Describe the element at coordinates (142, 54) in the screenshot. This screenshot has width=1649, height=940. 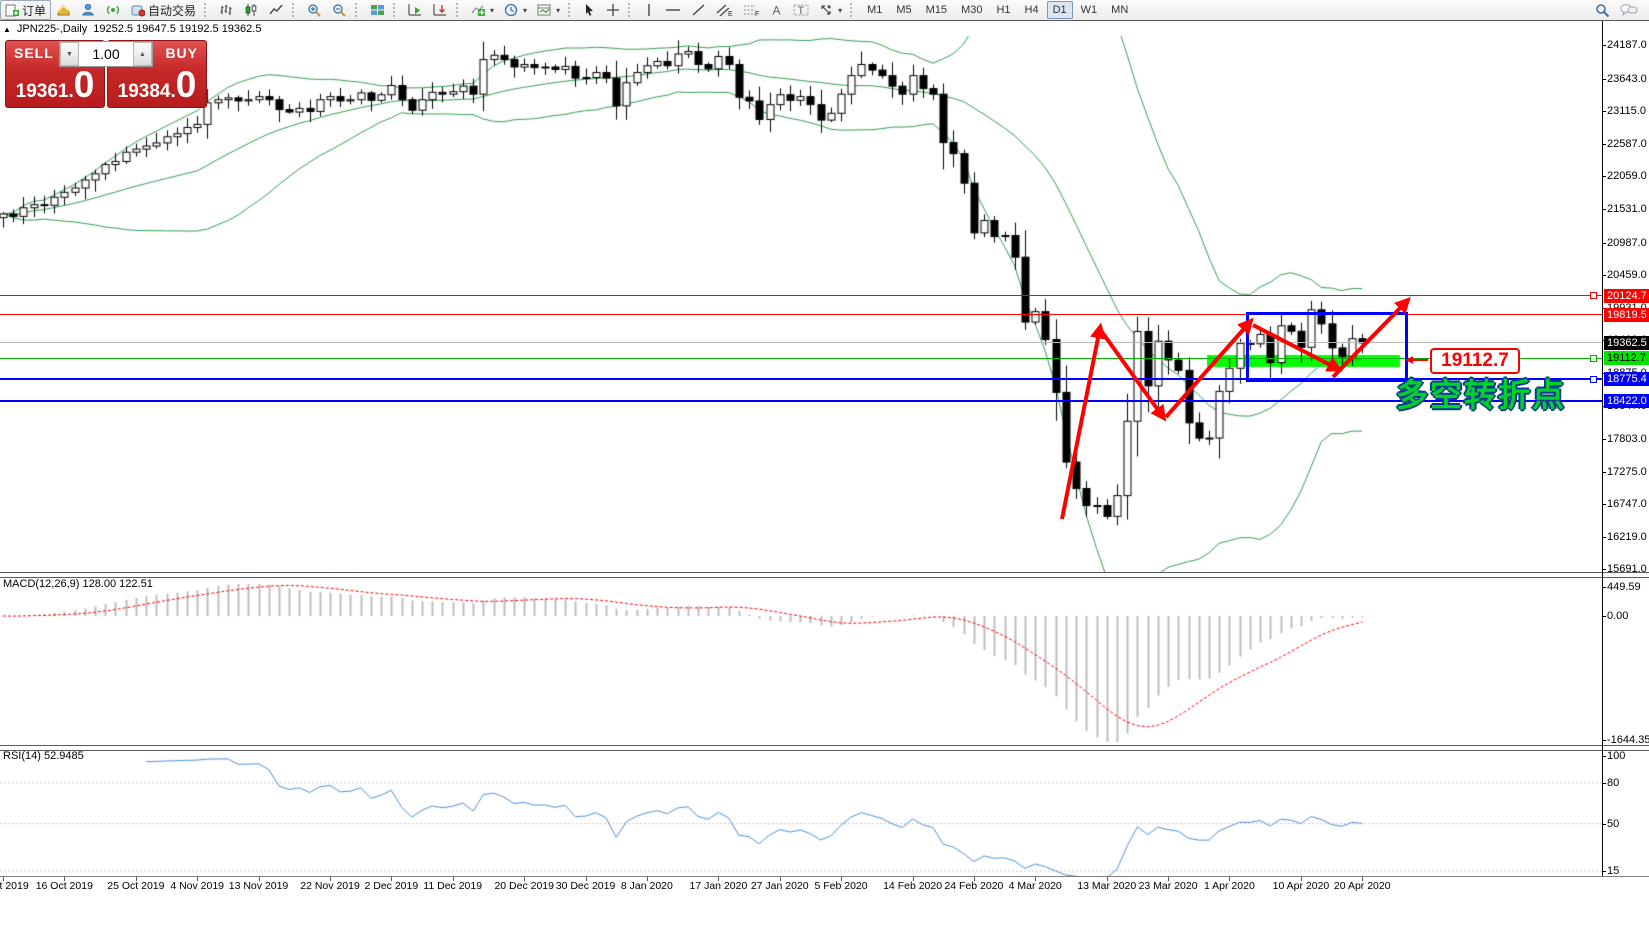
I see `volume-increase-button: ▲` at that location.